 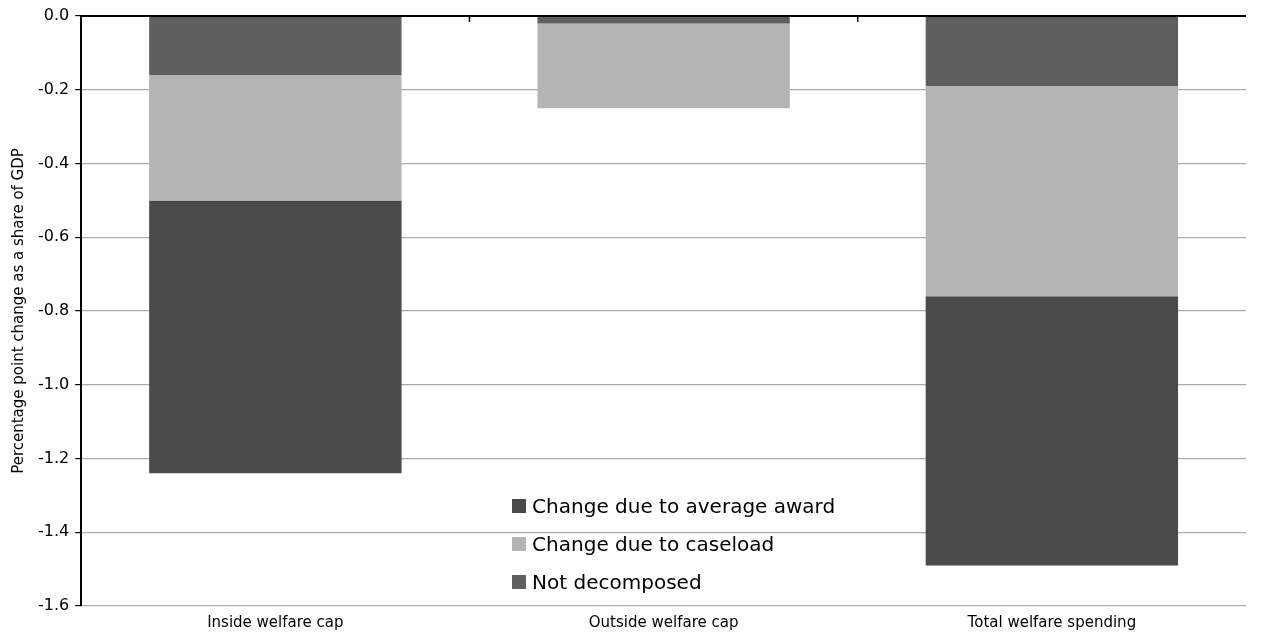 What do you see at coordinates (54, 531) in the screenshot?
I see `y-tick-label: -1.4` at bounding box center [54, 531].